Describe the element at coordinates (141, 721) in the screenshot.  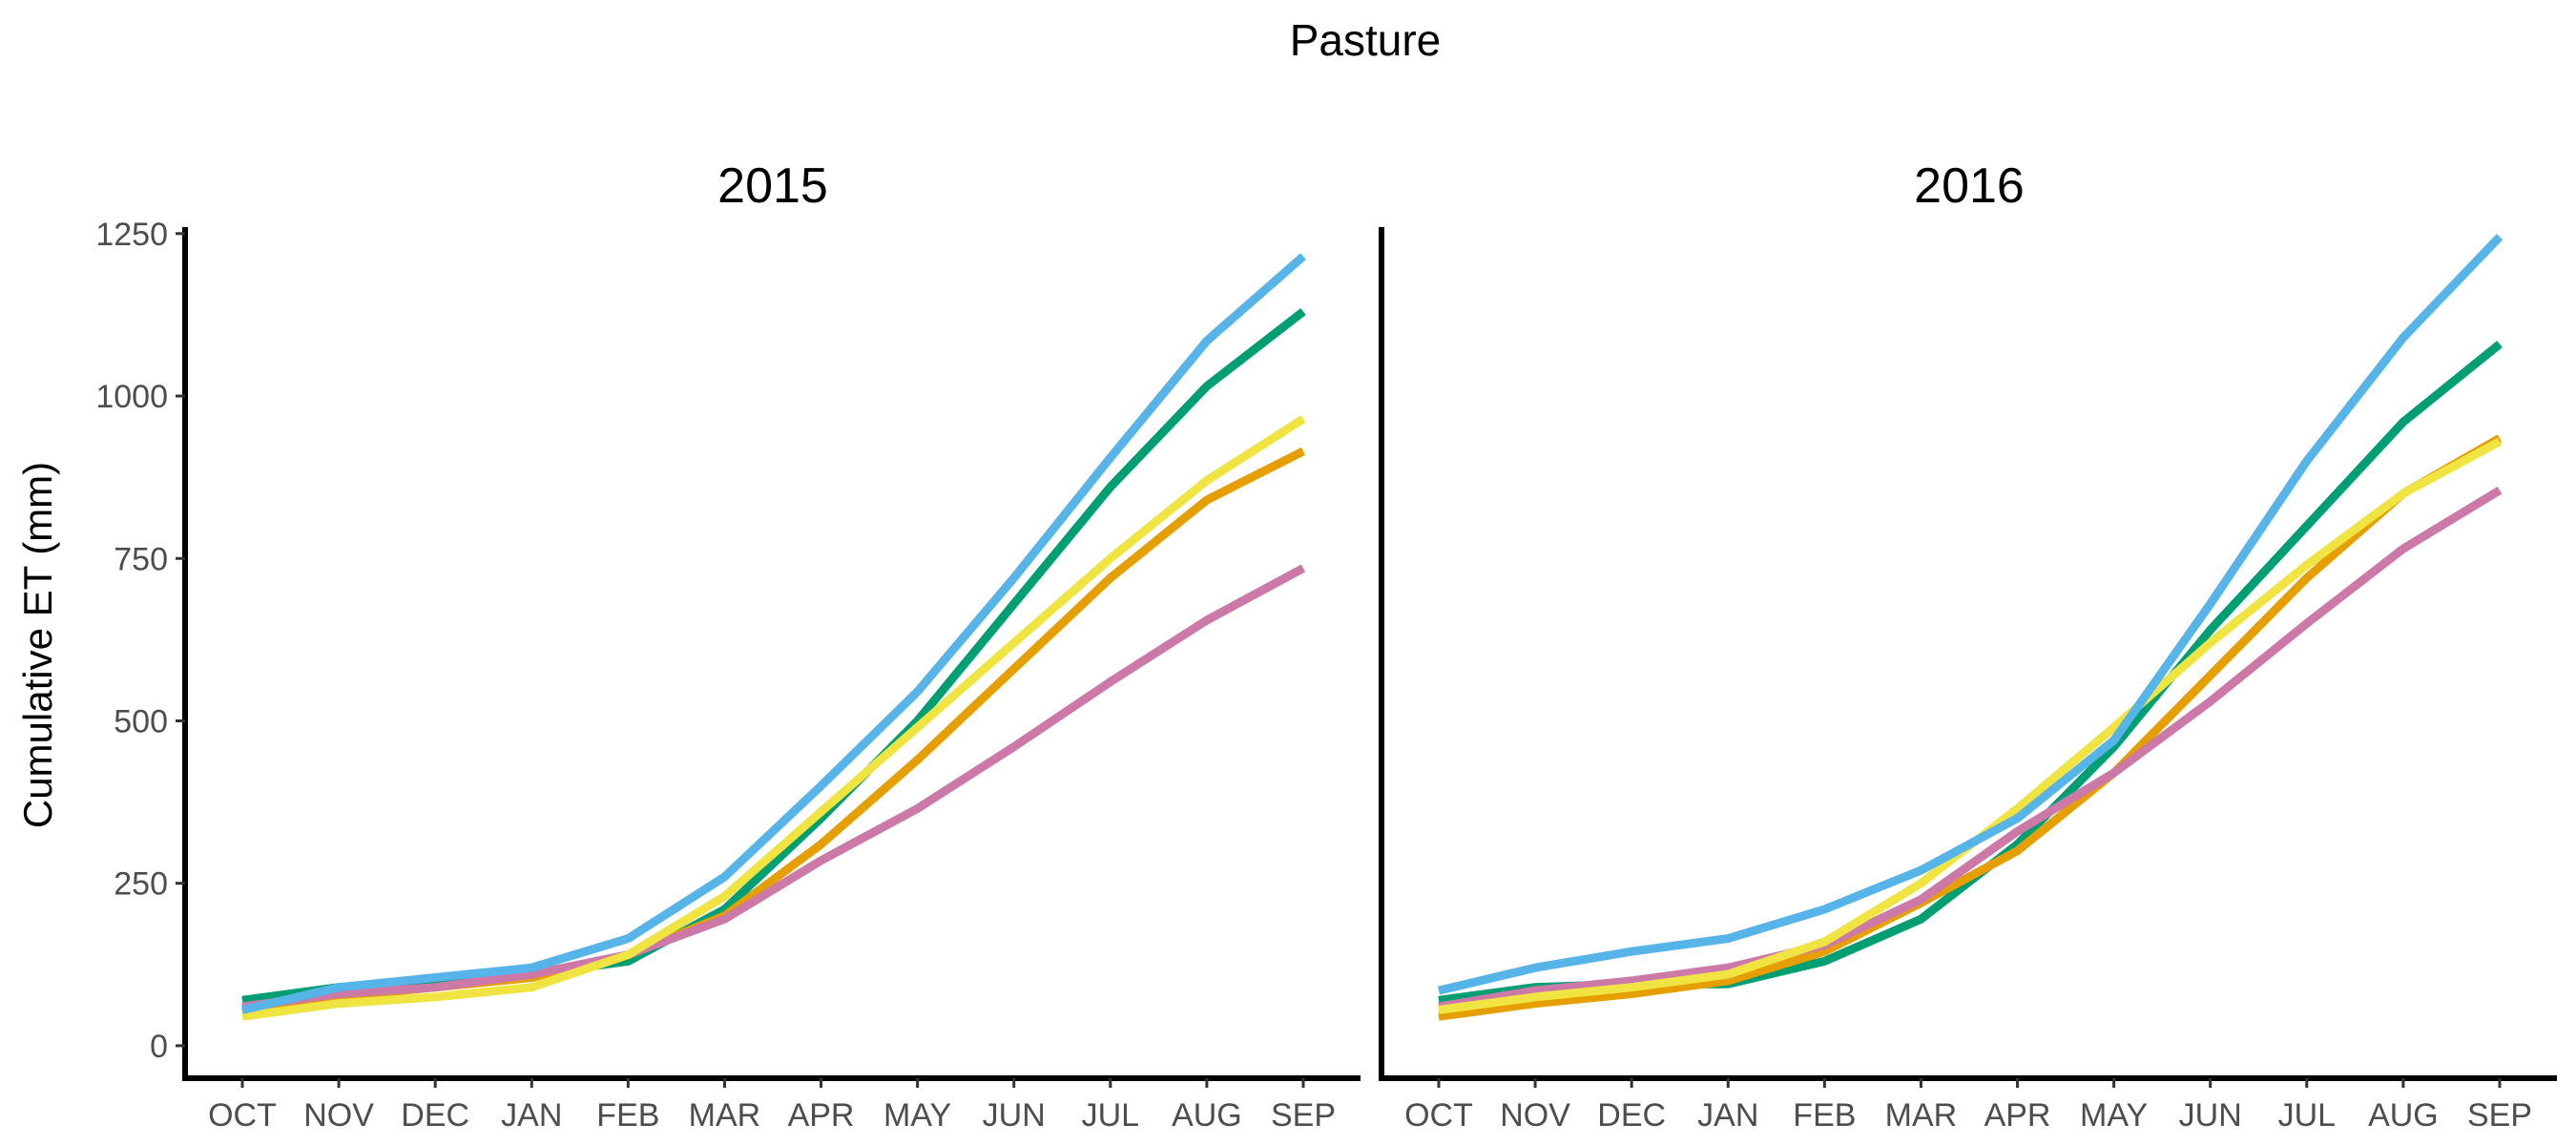
I see `y-tick-label: 500` at that location.